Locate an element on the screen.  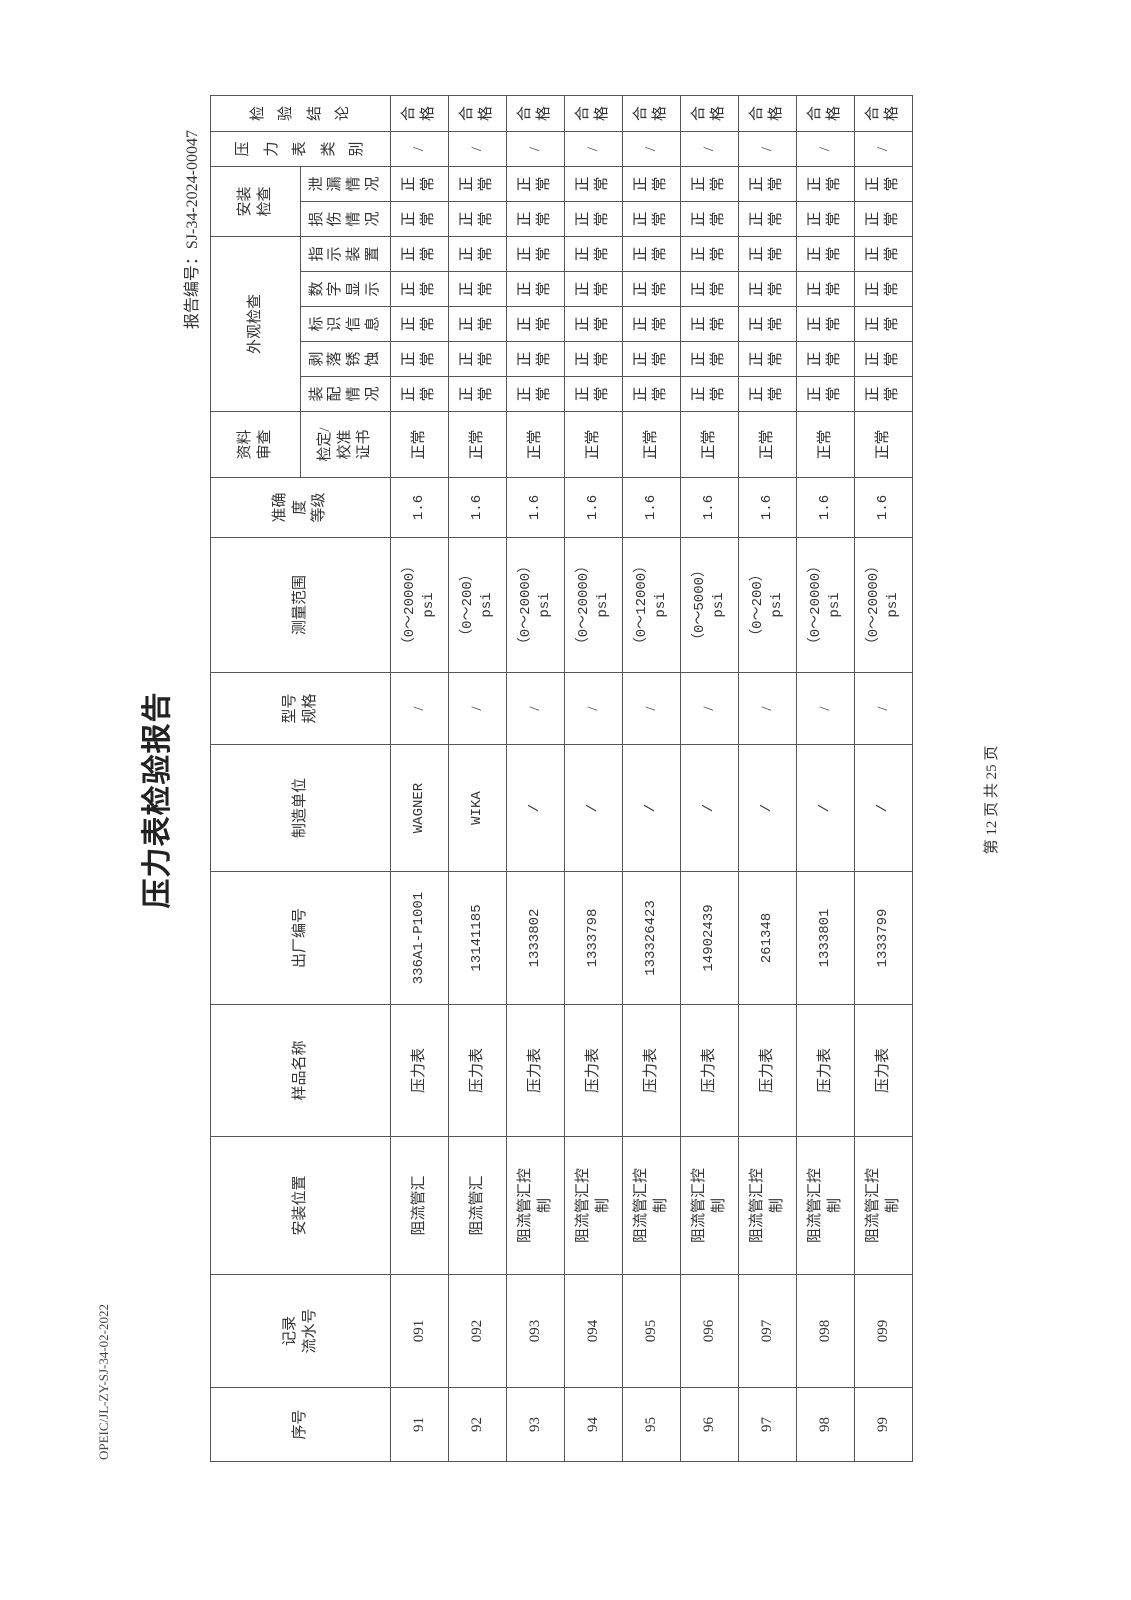
cell-seq: 93 is located at coordinates (535, 1424).